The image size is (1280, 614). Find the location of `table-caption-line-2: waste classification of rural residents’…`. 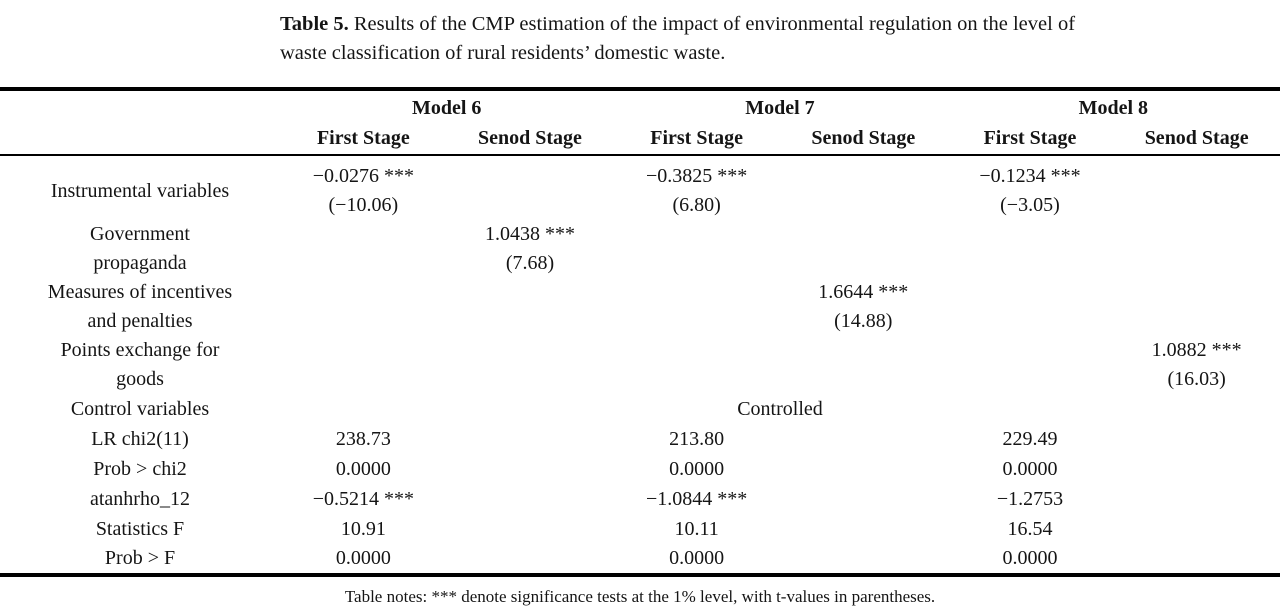

table-caption-line-2: waste classification of rural residents’… is located at coordinates (503, 53).